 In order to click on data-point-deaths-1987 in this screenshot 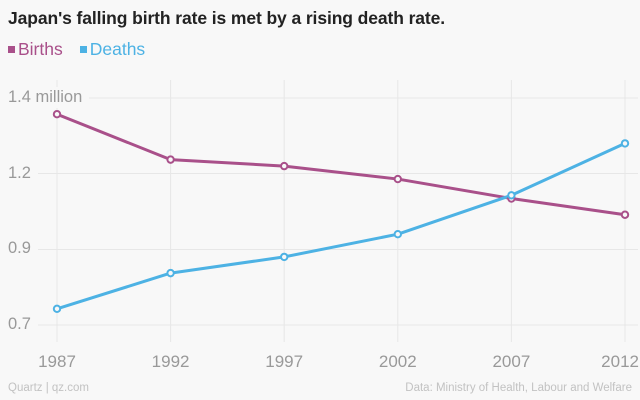, I will do `click(57, 308)`.